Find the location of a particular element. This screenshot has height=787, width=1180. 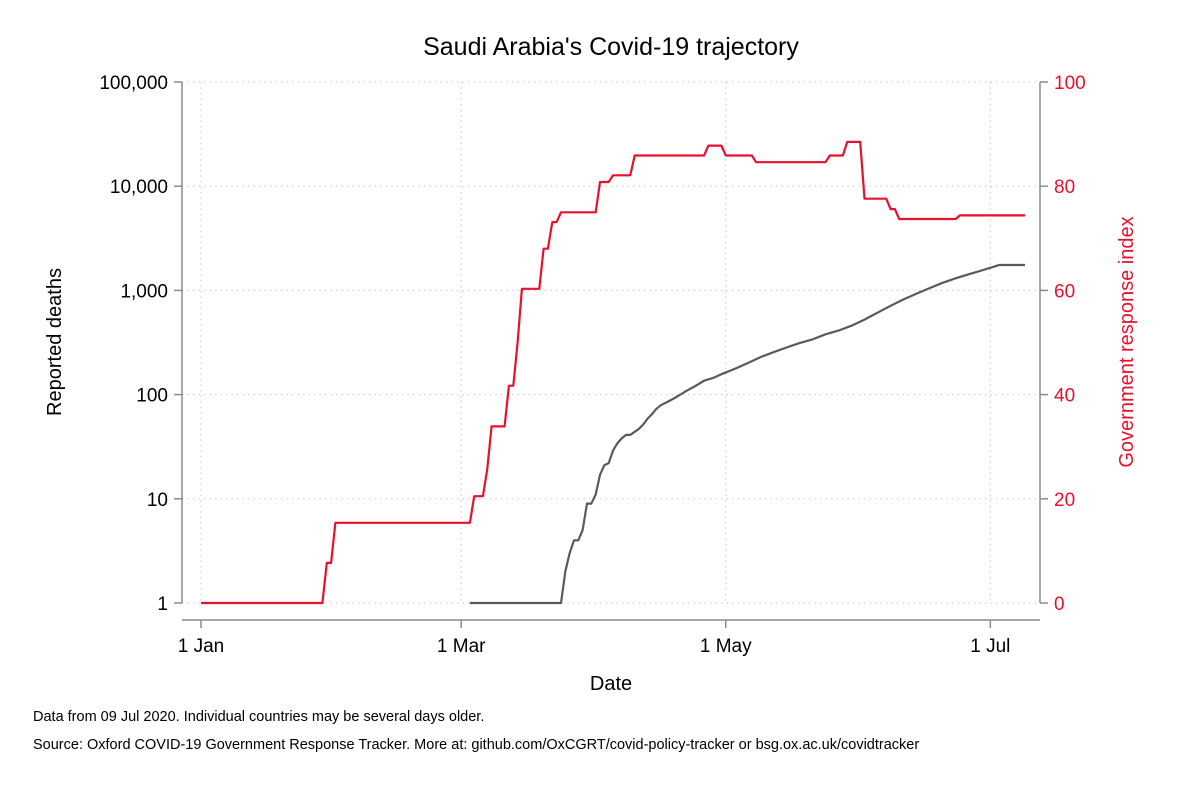

right-tick-label-2: 40 is located at coordinates (1064, 396).